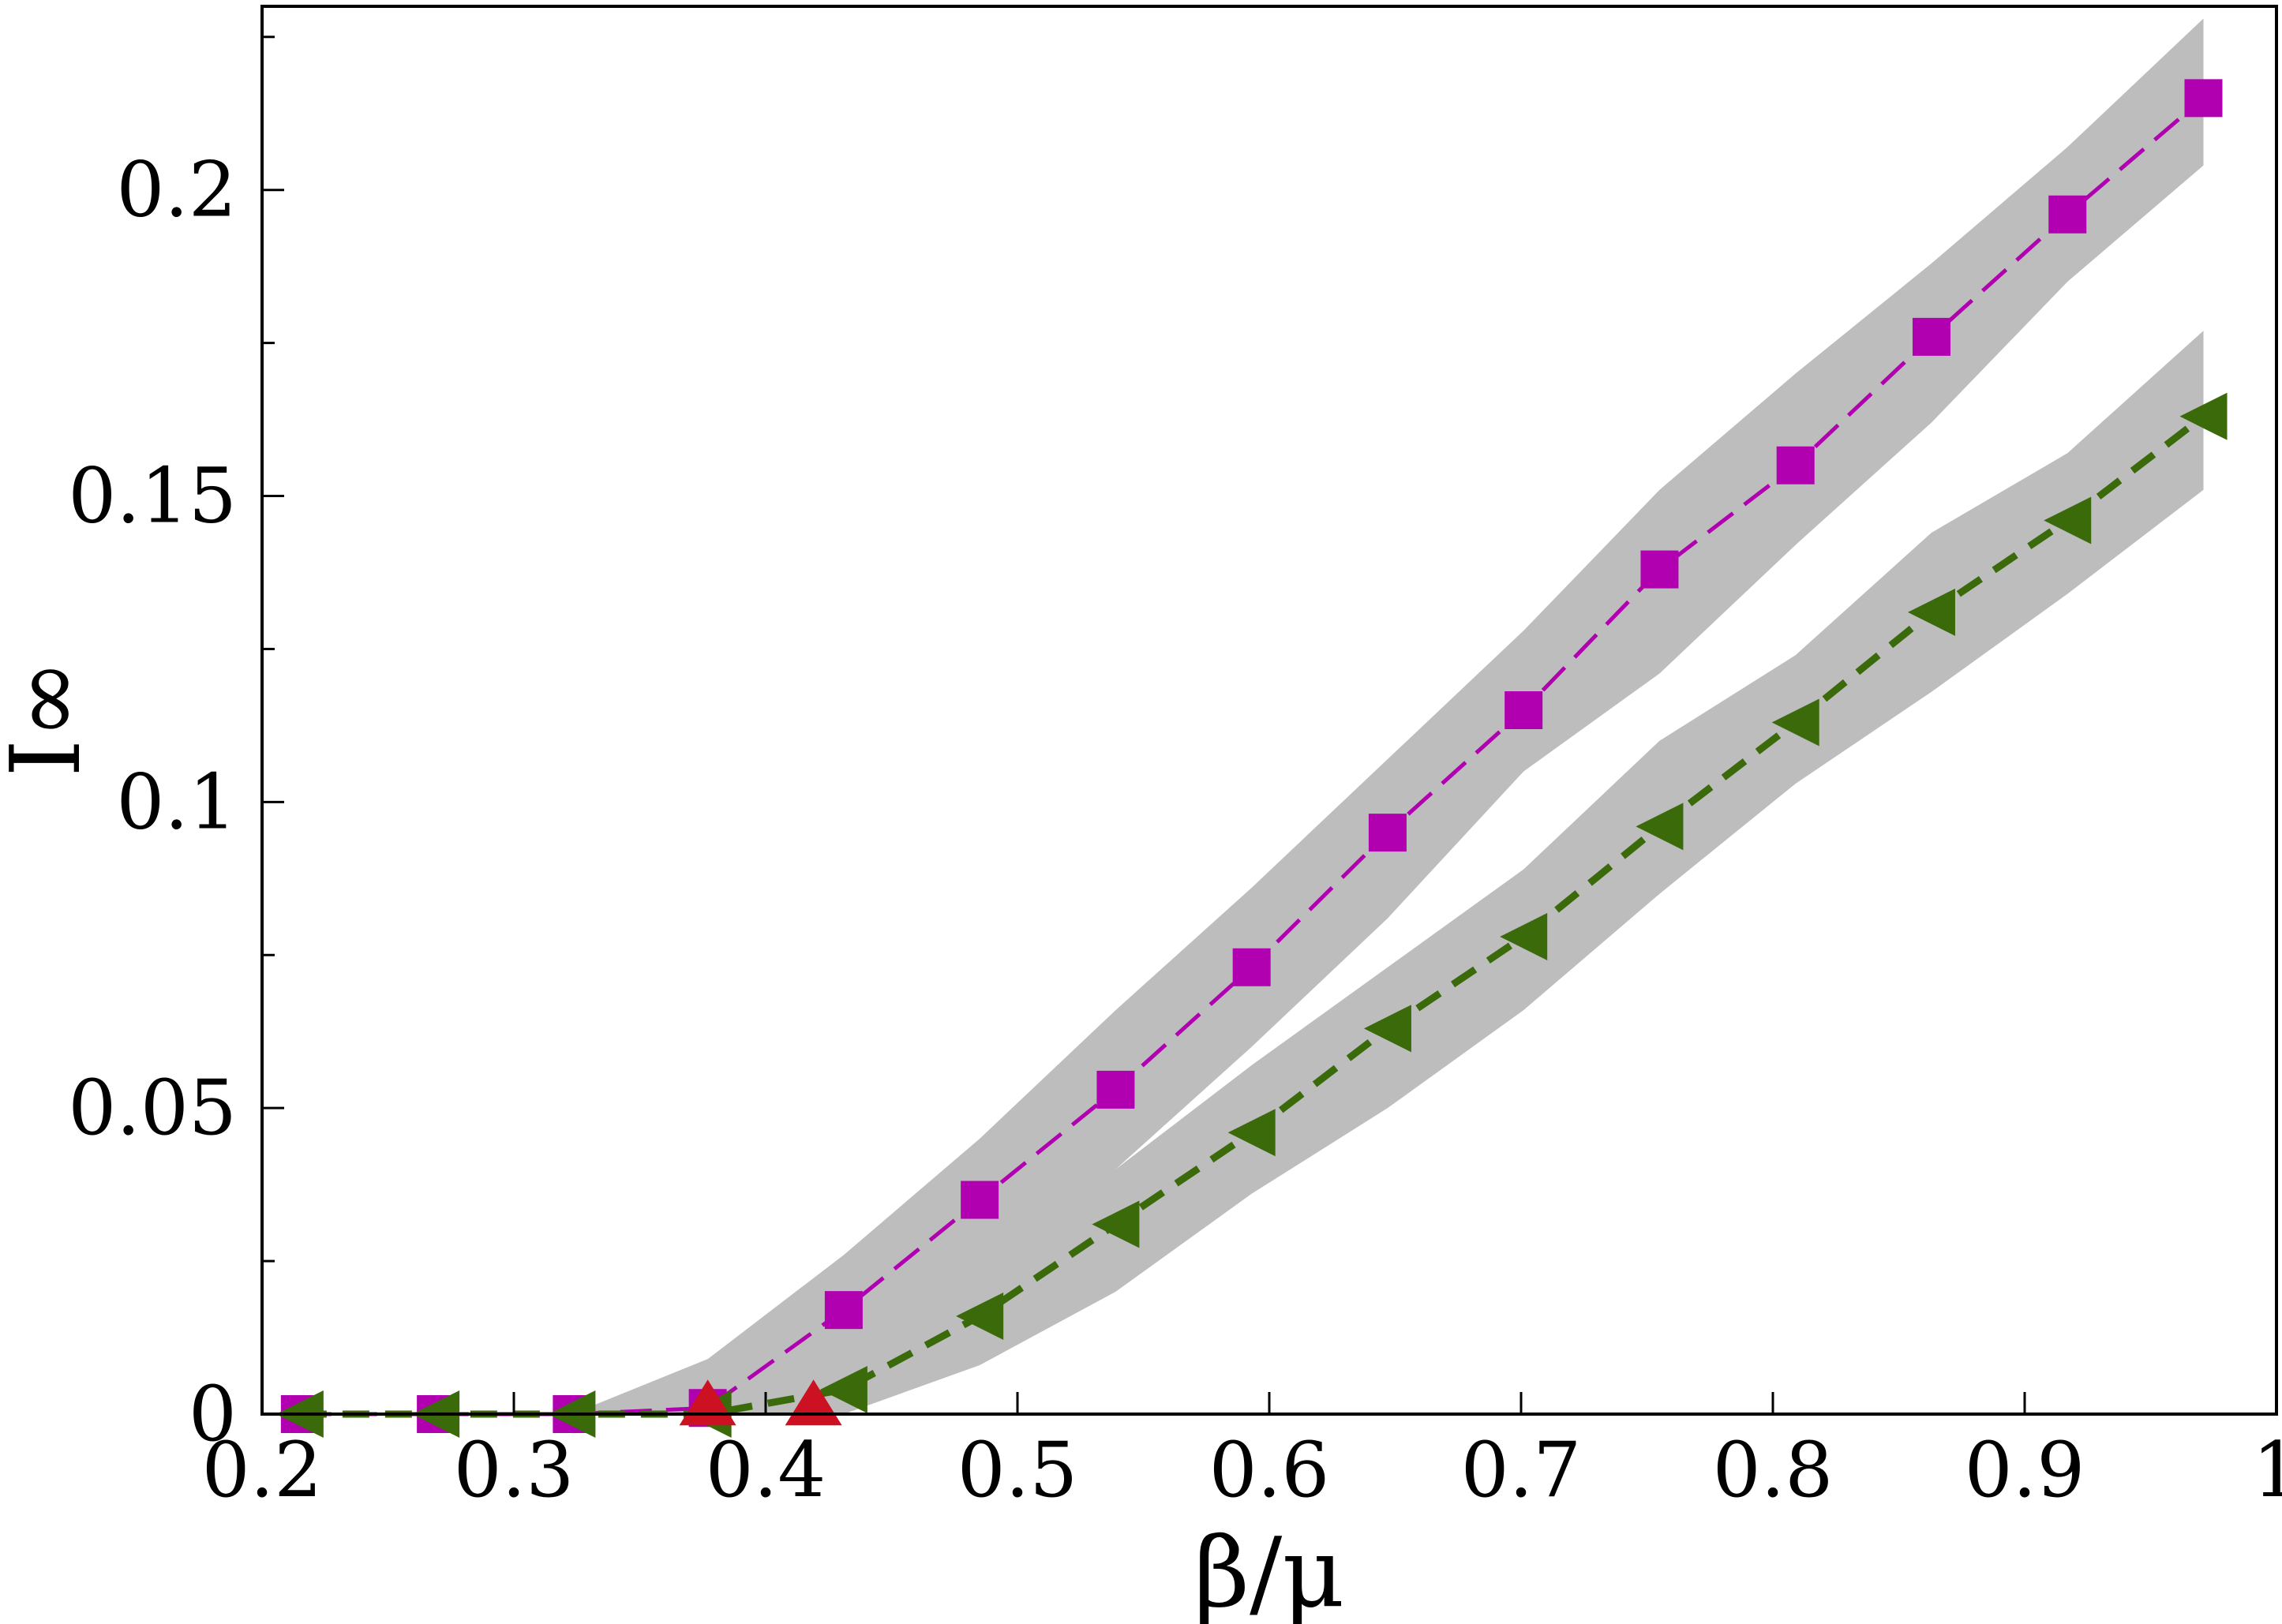  I want to click on y-tick-label: 0, so click(213, 1414).